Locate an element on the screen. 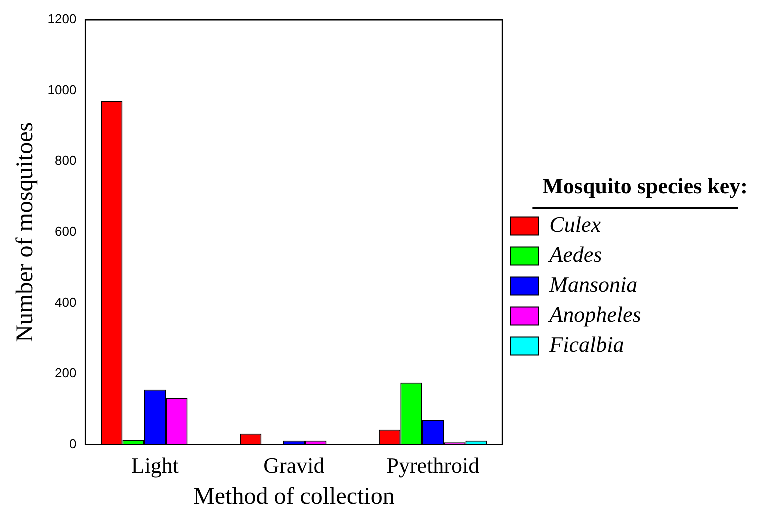 The width and height of the screenshot is (762, 520). y-tick-label: 1000 is located at coordinates (62, 90).